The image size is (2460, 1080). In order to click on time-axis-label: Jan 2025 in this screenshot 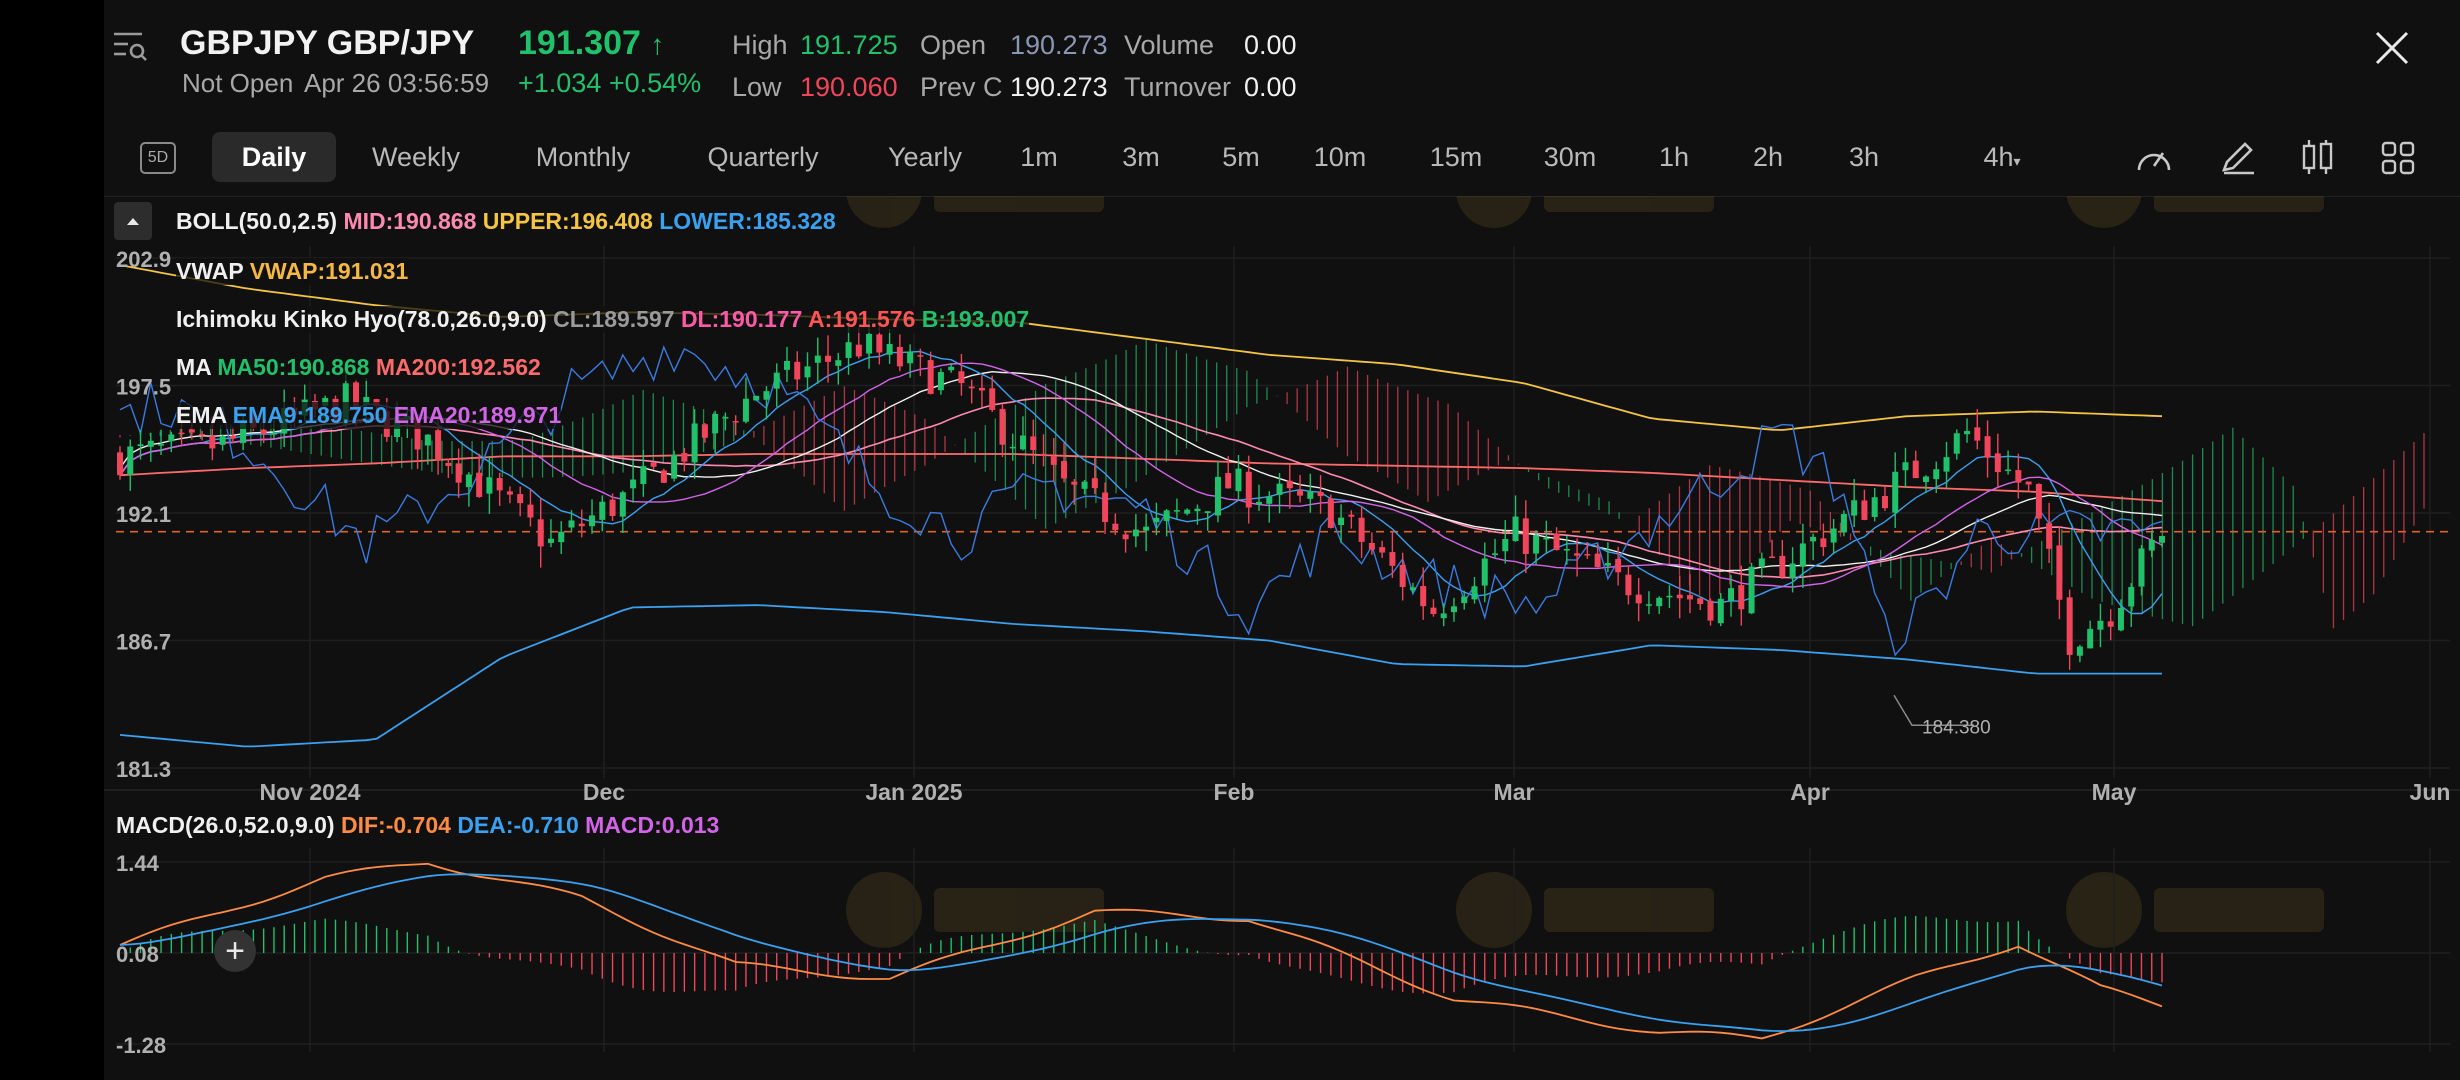, I will do `click(913, 792)`.